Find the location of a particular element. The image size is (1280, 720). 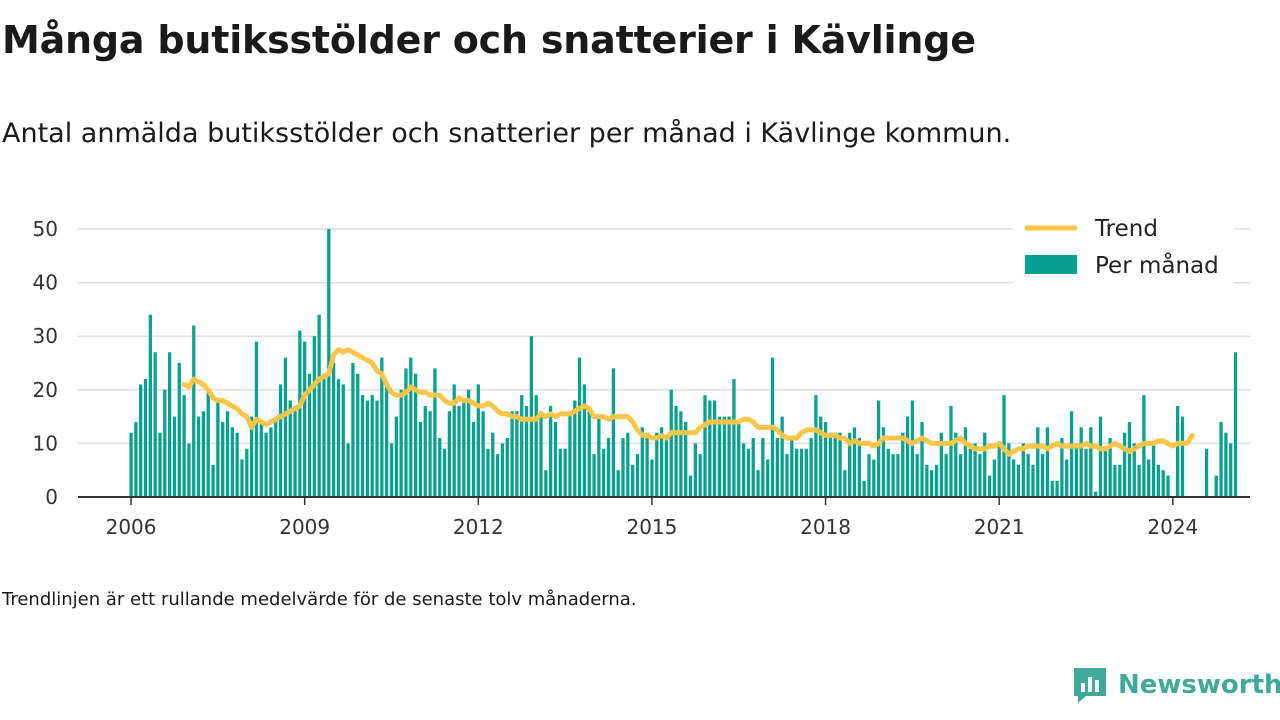

x-tick-label: 2015 is located at coordinates (651, 527).